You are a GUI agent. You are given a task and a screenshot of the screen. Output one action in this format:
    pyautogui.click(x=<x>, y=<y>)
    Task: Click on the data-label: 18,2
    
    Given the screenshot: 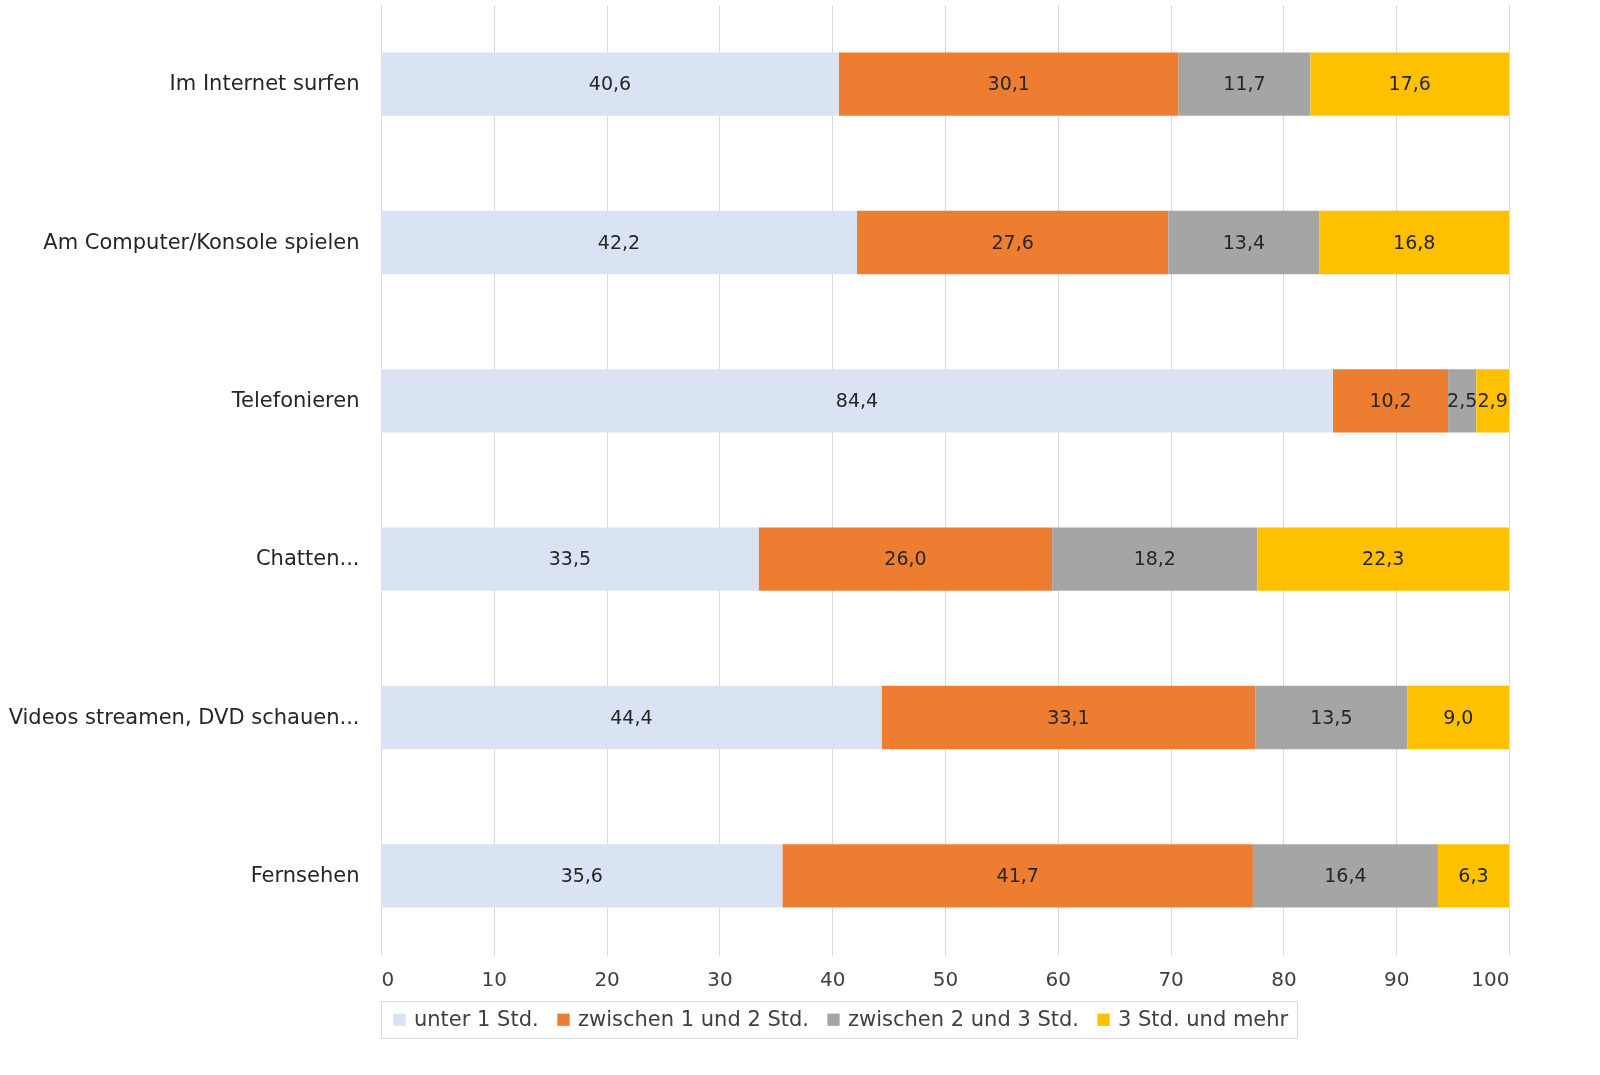 What is the action you would take?
    pyautogui.click(x=1154, y=558)
    